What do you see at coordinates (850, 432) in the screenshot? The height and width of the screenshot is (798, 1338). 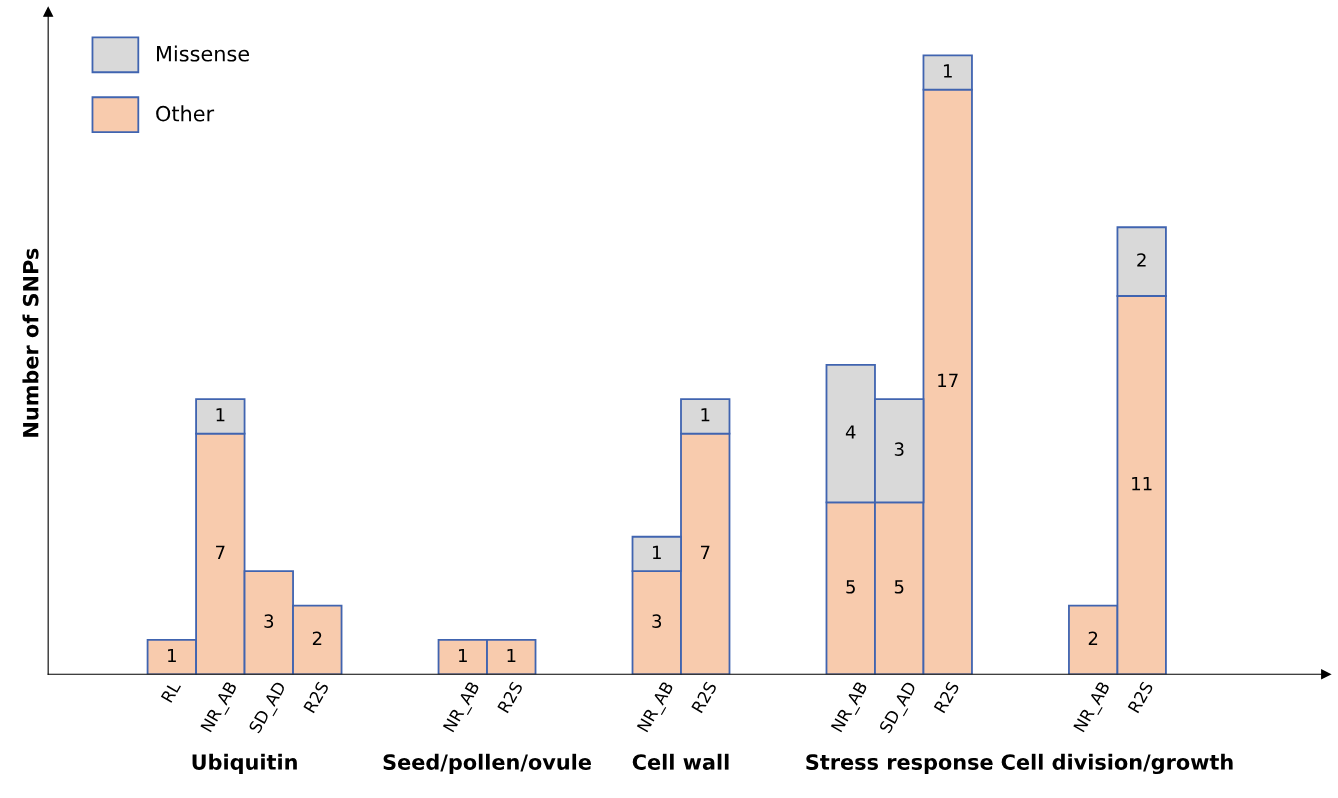 I see `data-label: 4` at bounding box center [850, 432].